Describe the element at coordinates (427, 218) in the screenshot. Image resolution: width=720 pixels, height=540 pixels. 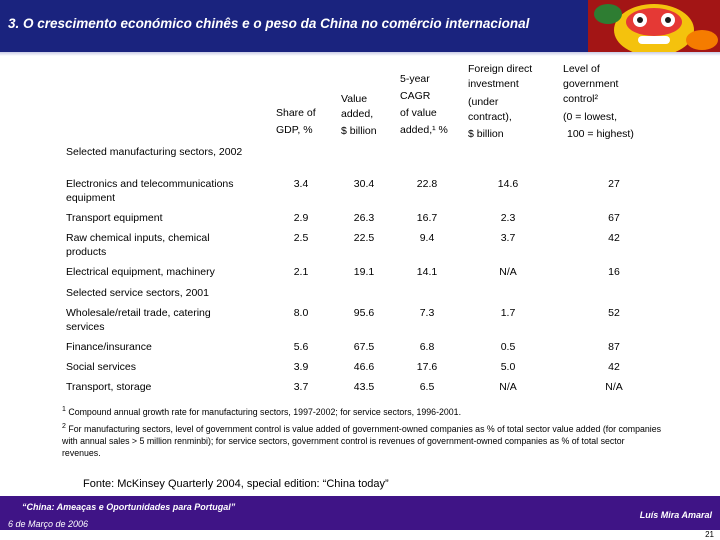
I see `table-cell: 16.7` at that location.